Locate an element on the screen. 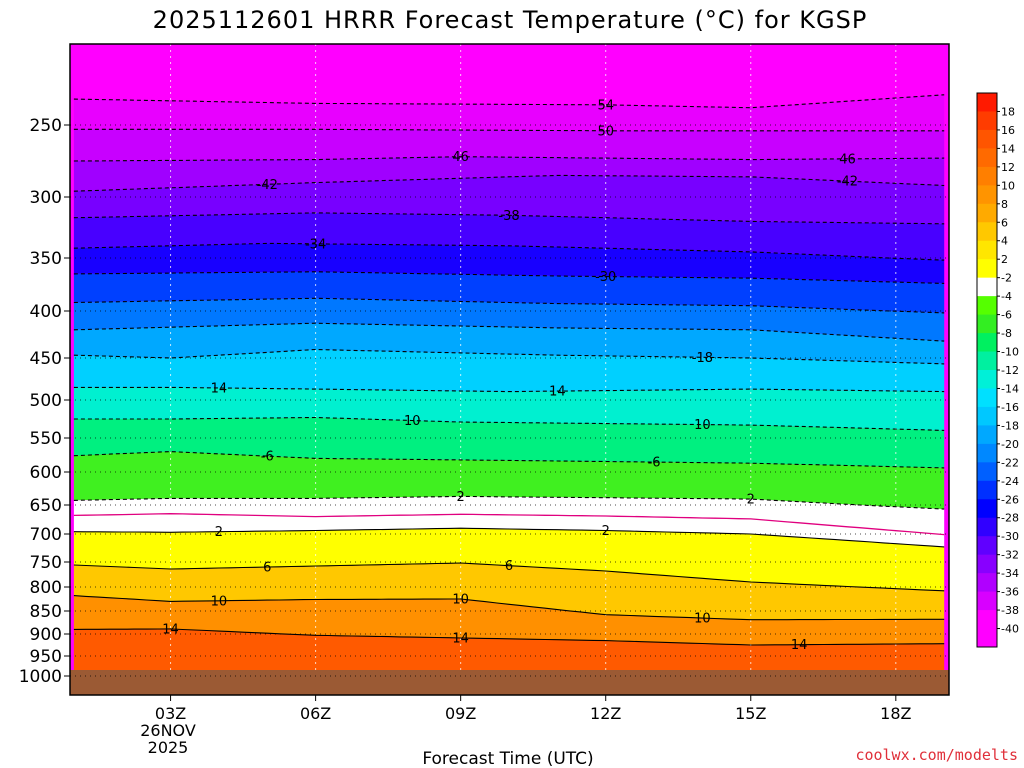  colorbar-label: -6 is located at coordinates (1006, 315).